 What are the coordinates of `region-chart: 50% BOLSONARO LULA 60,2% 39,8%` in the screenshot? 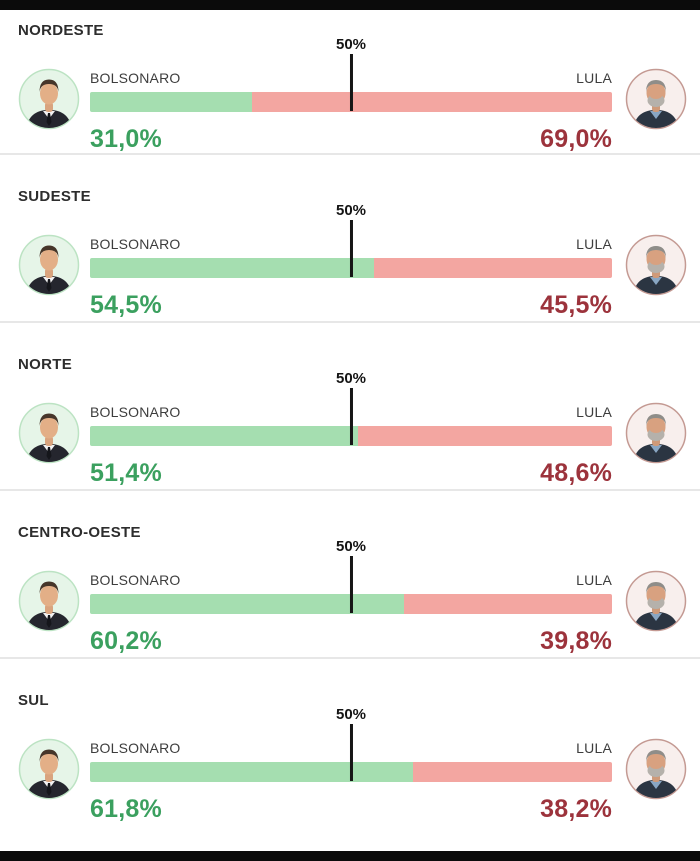 It's located at (350, 597).